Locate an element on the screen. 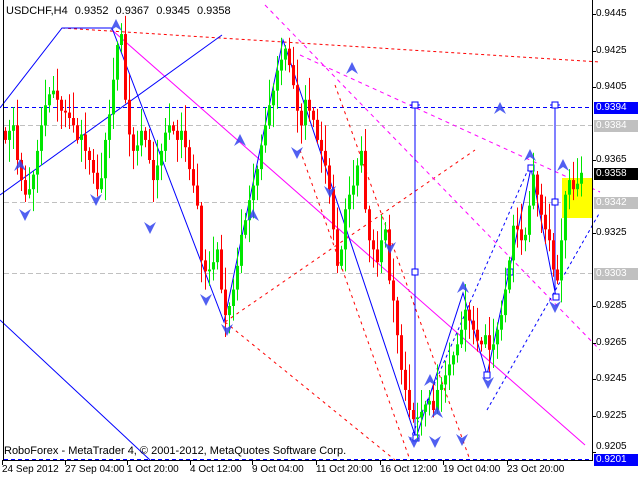  x-tick-label: 27 Sep 04:00 is located at coordinates (95, 469).